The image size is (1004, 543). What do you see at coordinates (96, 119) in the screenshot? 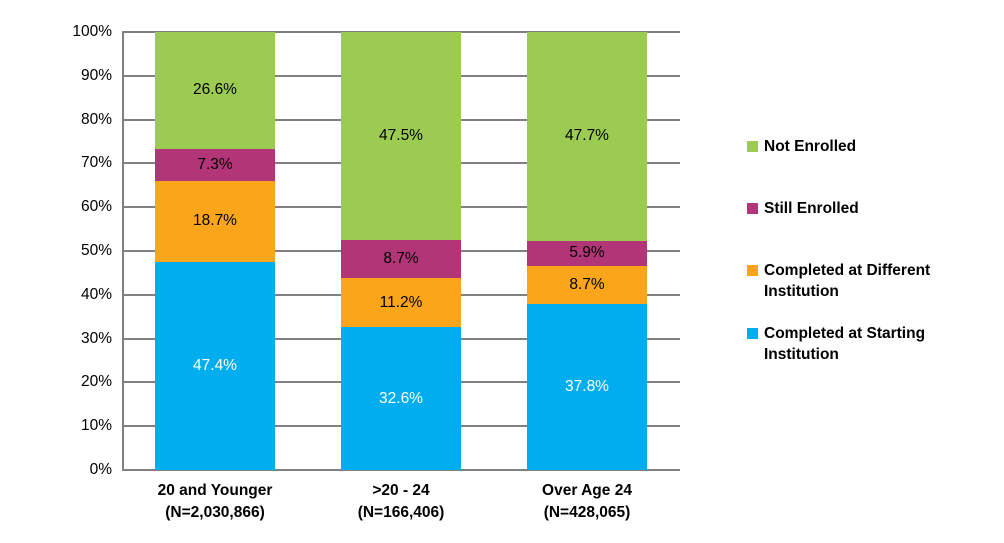
I see `y-axis-tick-label: 80%` at bounding box center [96, 119].